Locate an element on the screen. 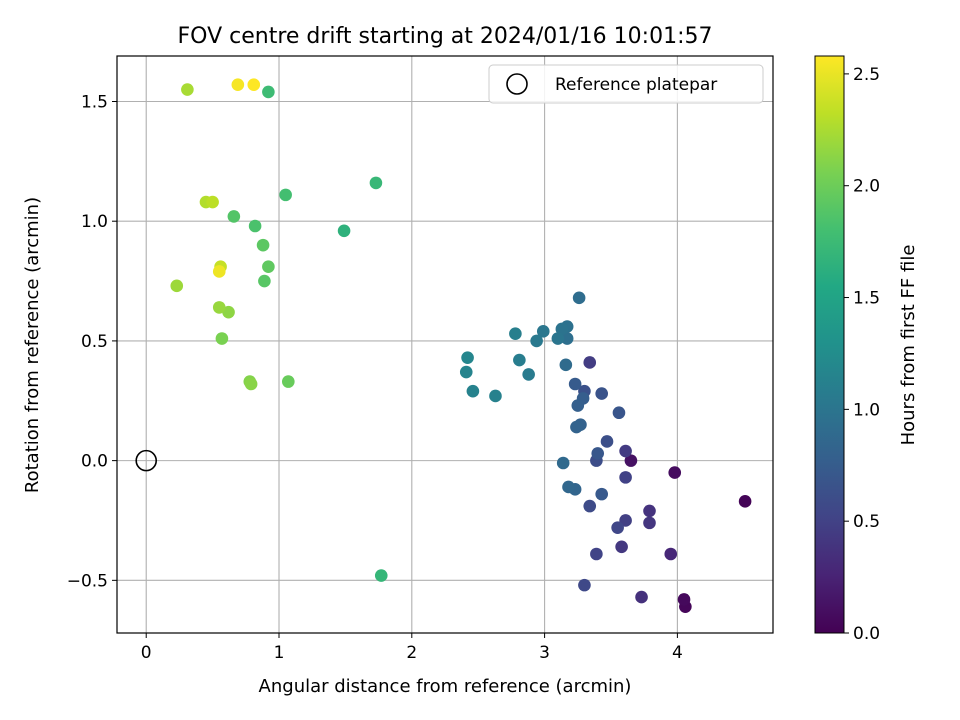 This screenshot has width=960, height=720. y-tick-label: 1.0 is located at coordinates (94, 222).